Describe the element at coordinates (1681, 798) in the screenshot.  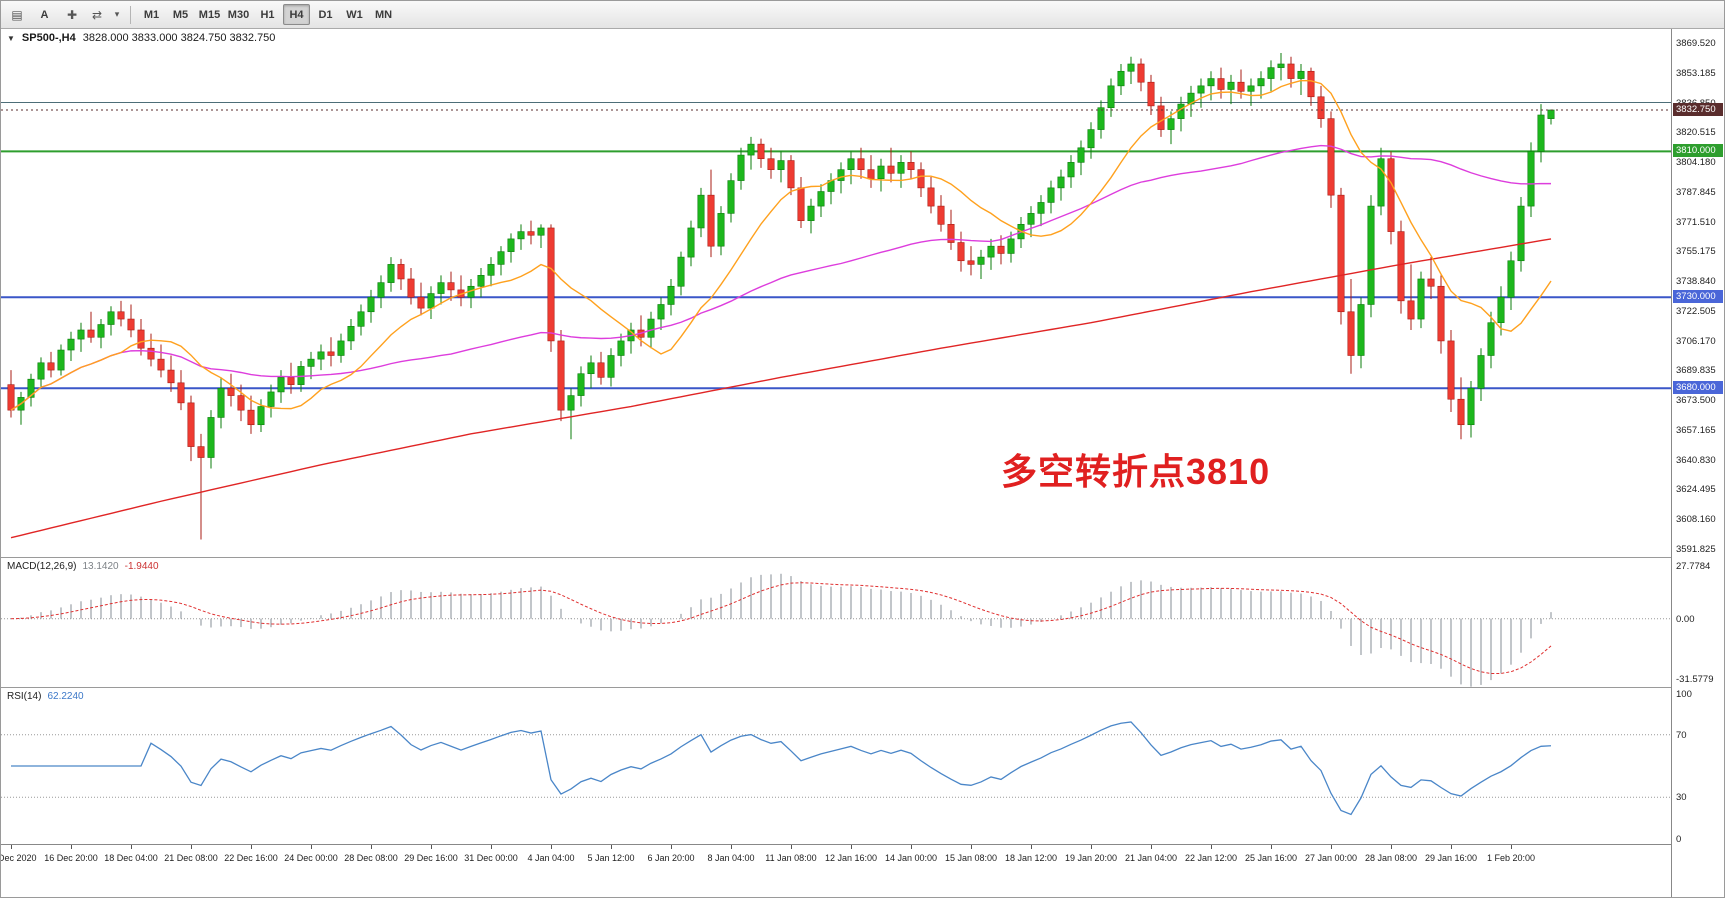
I see `rsi-axis-label: 30` at that location.